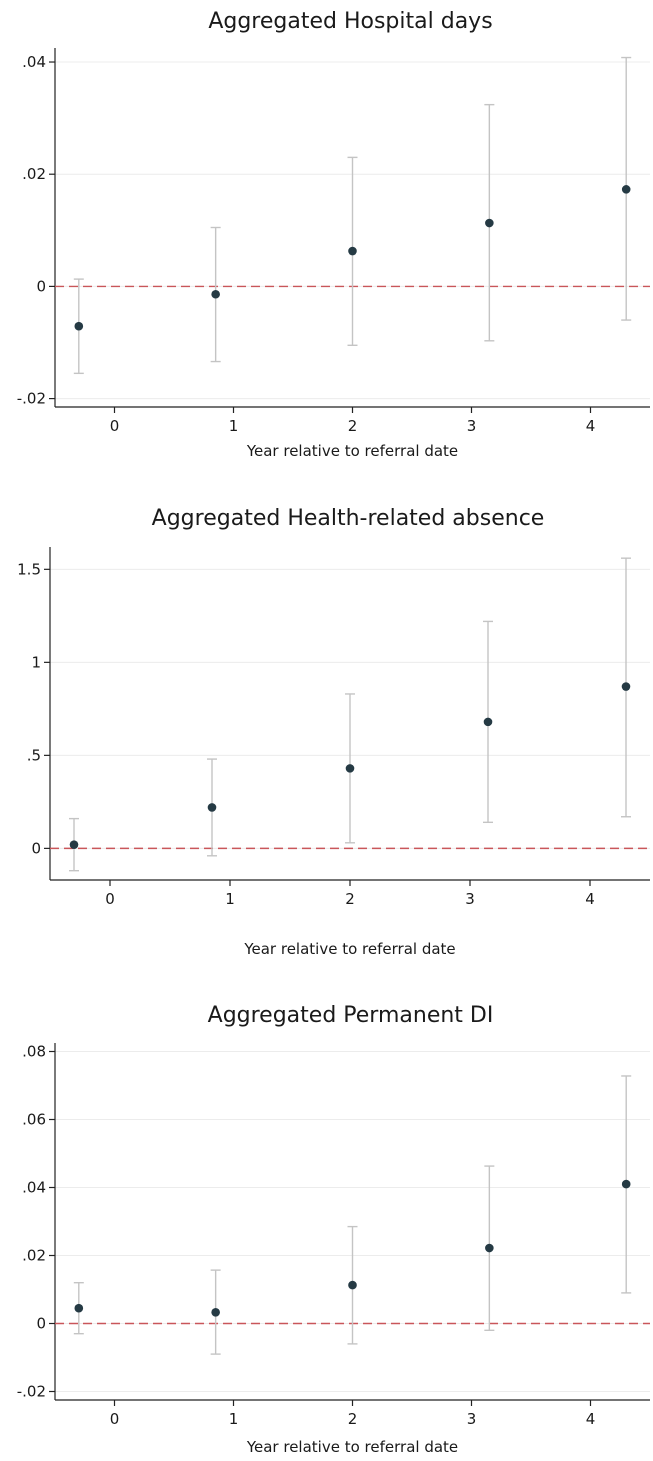 Image resolution: width=653 pixels, height=1461 pixels. What do you see at coordinates (31, 1392) in the screenshot?
I see `chart-3-y-tick-label: -.02` at bounding box center [31, 1392].